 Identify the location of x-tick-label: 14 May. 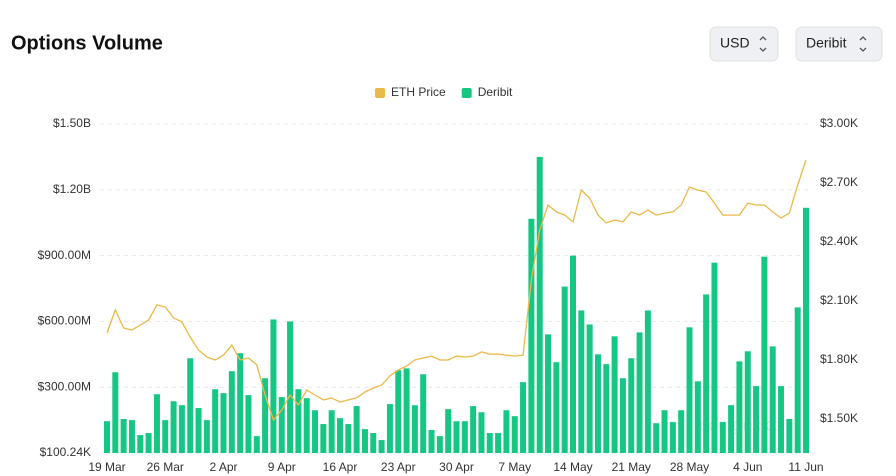
(572, 467).